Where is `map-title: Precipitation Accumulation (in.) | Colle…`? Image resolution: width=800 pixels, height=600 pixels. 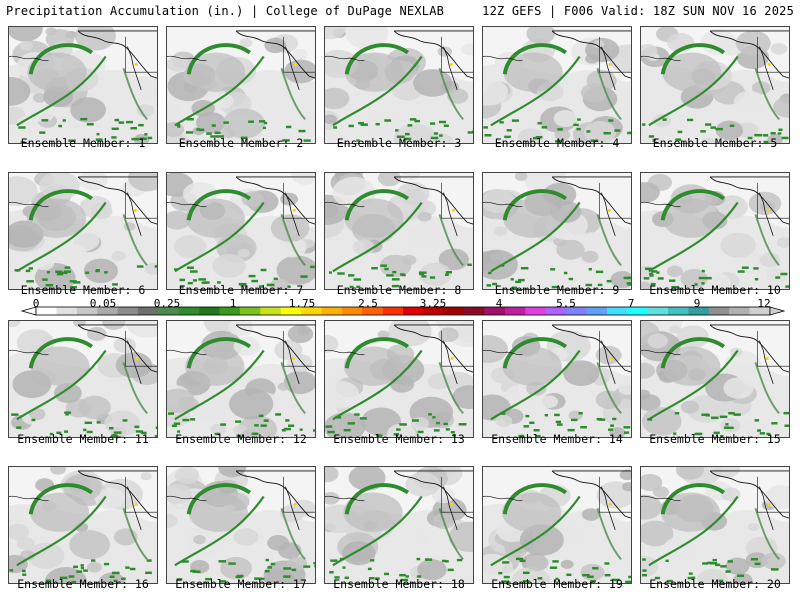 map-title: Precipitation Accumulation (in.) | Colle… is located at coordinates (225, 11).